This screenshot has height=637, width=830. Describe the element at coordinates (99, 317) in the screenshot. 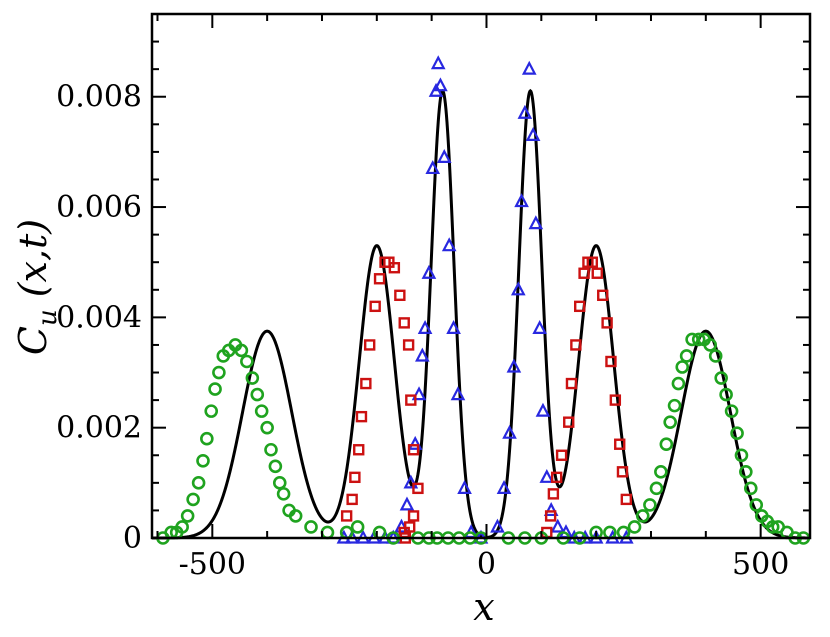

I see `y-tick-label: 0.004` at that location.